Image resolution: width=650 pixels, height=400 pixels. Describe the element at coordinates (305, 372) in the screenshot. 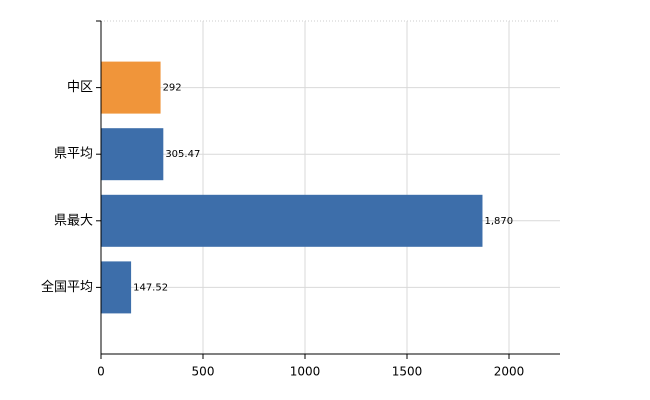

I see `x-tick-label: 1000` at that location.